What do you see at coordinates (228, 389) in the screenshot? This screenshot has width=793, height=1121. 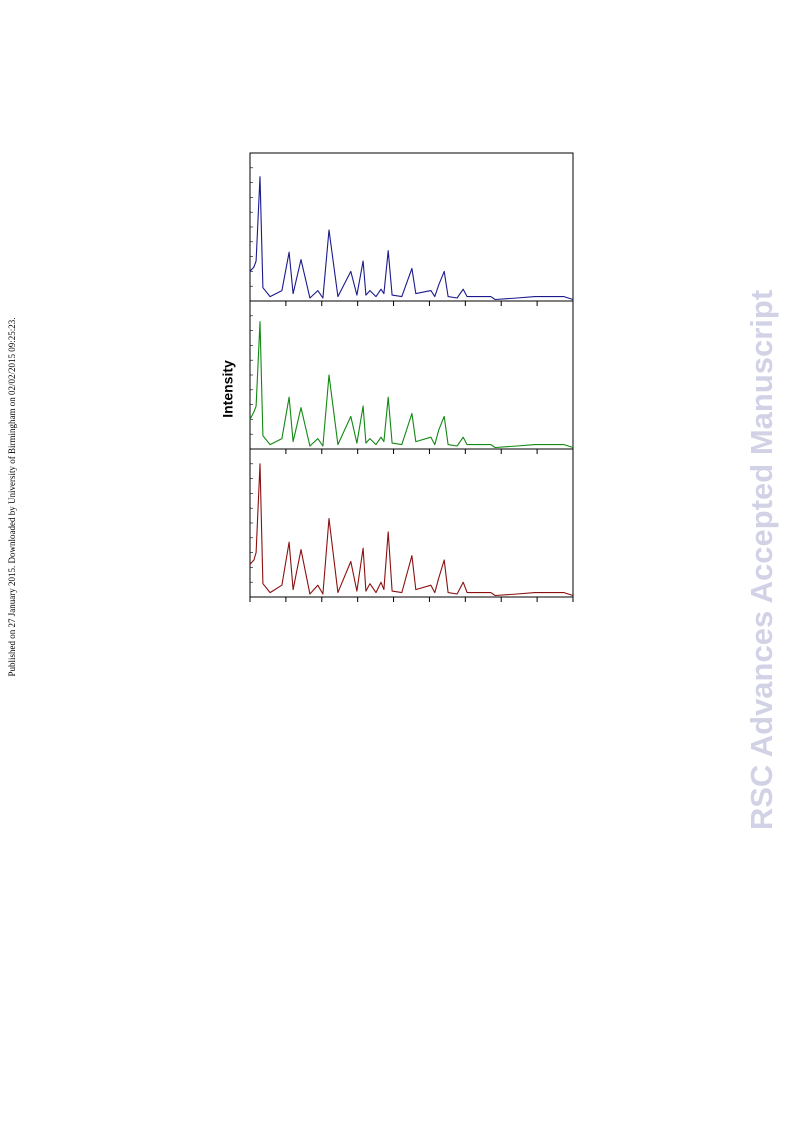 I see `y-axis-label: Intensity` at bounding box center [228, 389].